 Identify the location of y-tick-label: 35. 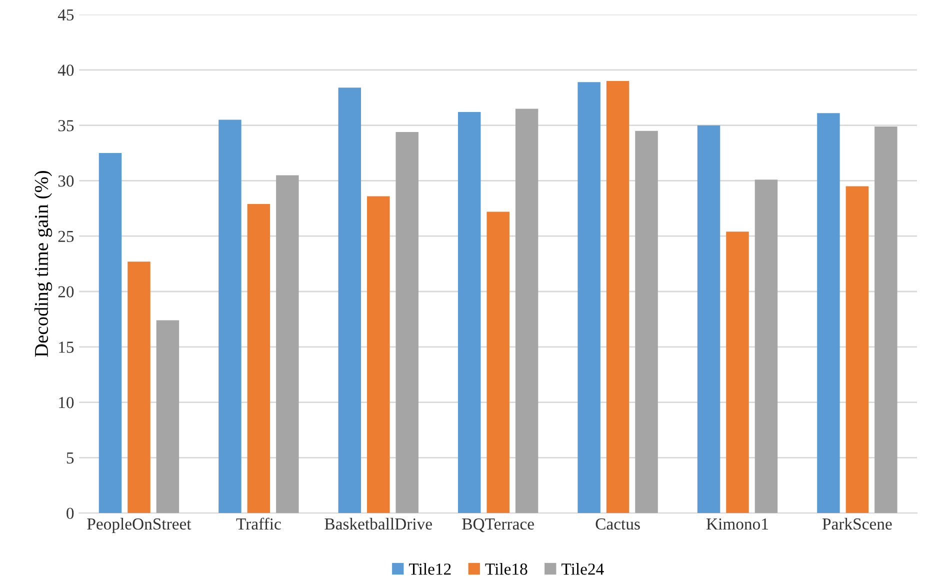
(66, 126).